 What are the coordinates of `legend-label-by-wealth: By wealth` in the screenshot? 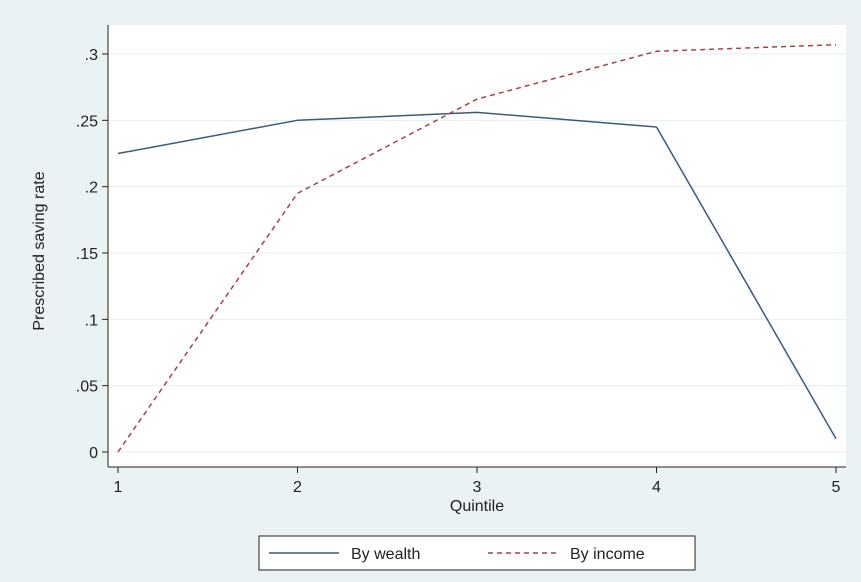 It's located at (385, 554).